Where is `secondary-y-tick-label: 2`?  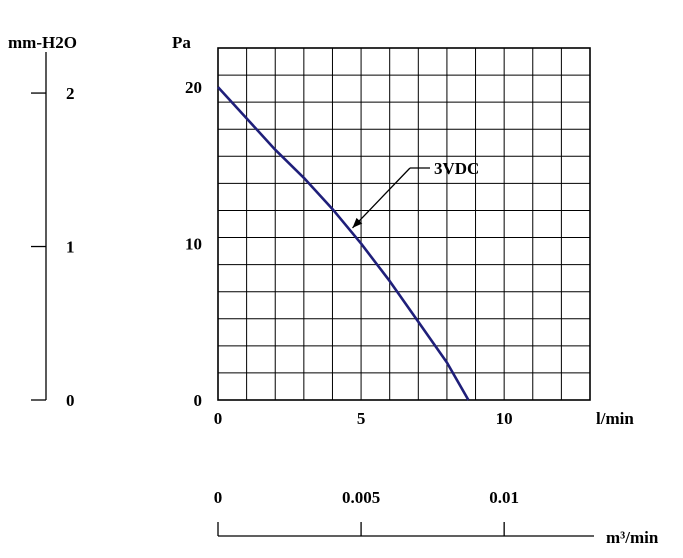
secondary-y-tick-label: 2 is located at coordinates (70, 93).